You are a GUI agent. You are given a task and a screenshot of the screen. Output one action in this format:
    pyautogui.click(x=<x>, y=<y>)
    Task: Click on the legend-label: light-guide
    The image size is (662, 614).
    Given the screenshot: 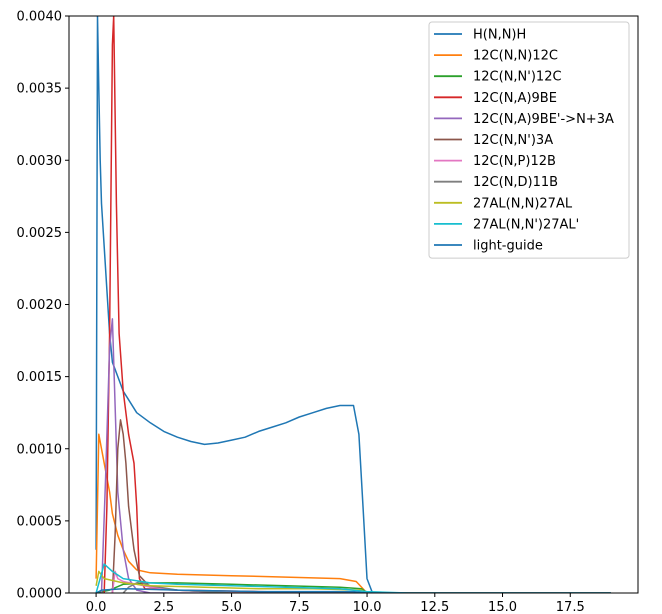 What is the action you would take?
    pyautogui.click(x=508, y=246)
    